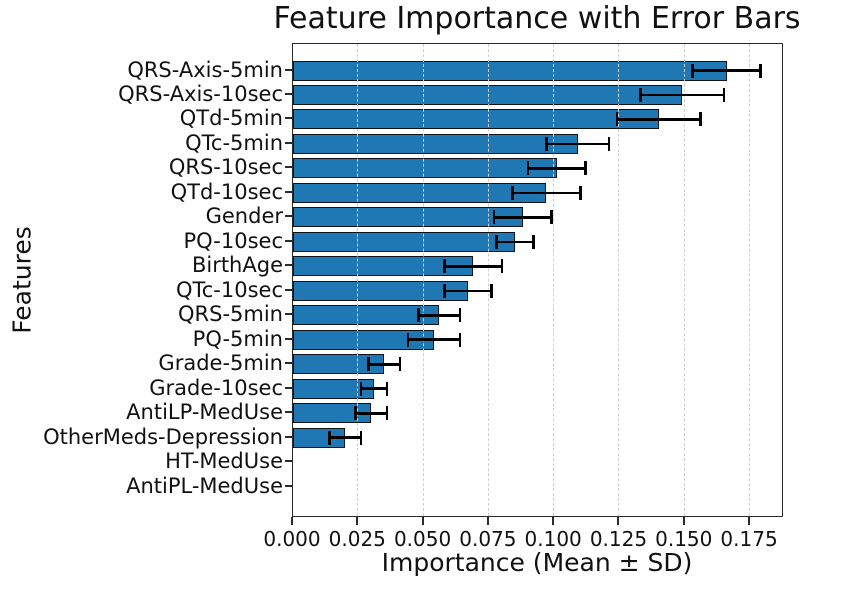 The image size is (851, 589). Describe the element at coordinates (537, 18) in the screenshot. I see `chart-title: Feature Importance with Error Bars` at that location.